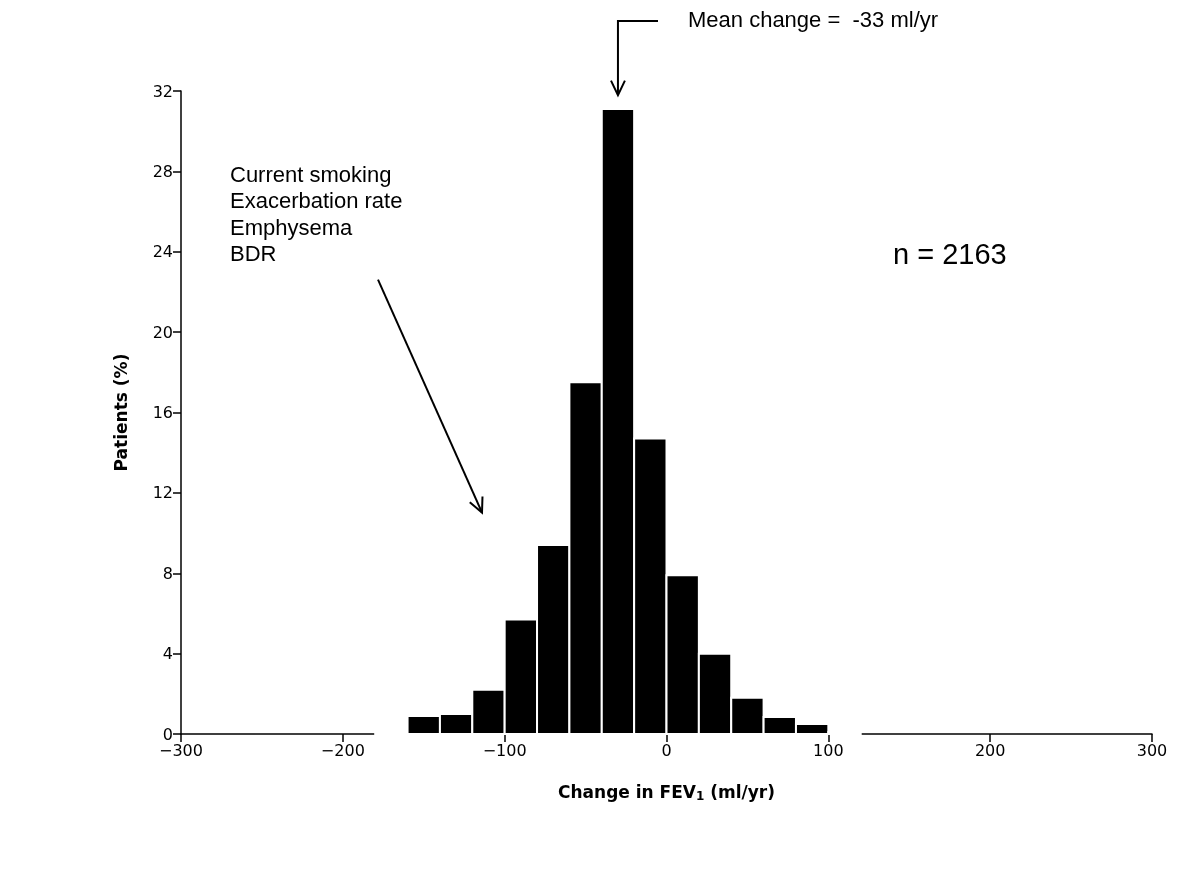  I want to click on x-tick-label: 300, so click(1152, 750).